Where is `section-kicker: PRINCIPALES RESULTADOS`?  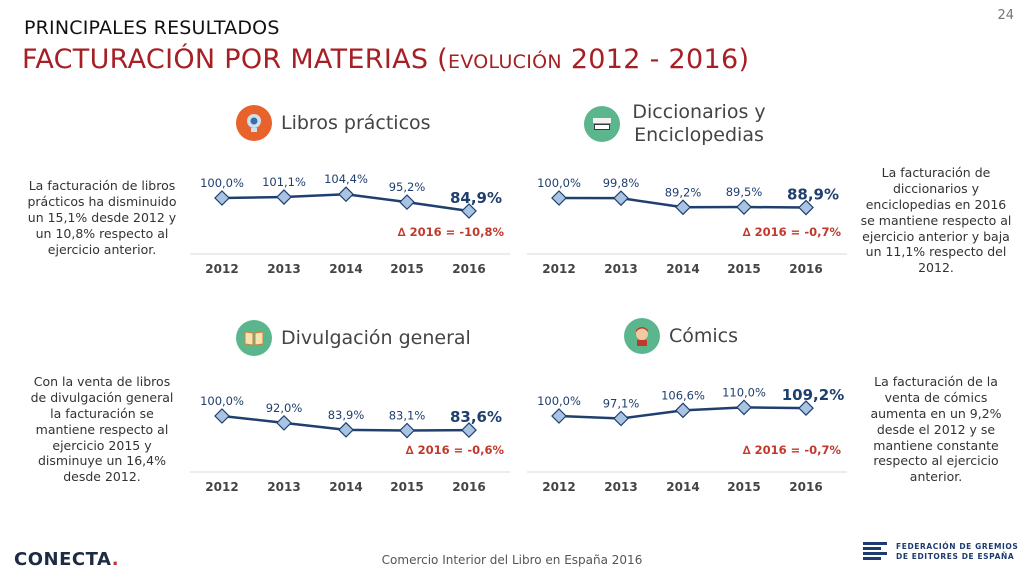 section-kicker: PRINCIPALES RESULTADOS is located at coordinates (152, 28).